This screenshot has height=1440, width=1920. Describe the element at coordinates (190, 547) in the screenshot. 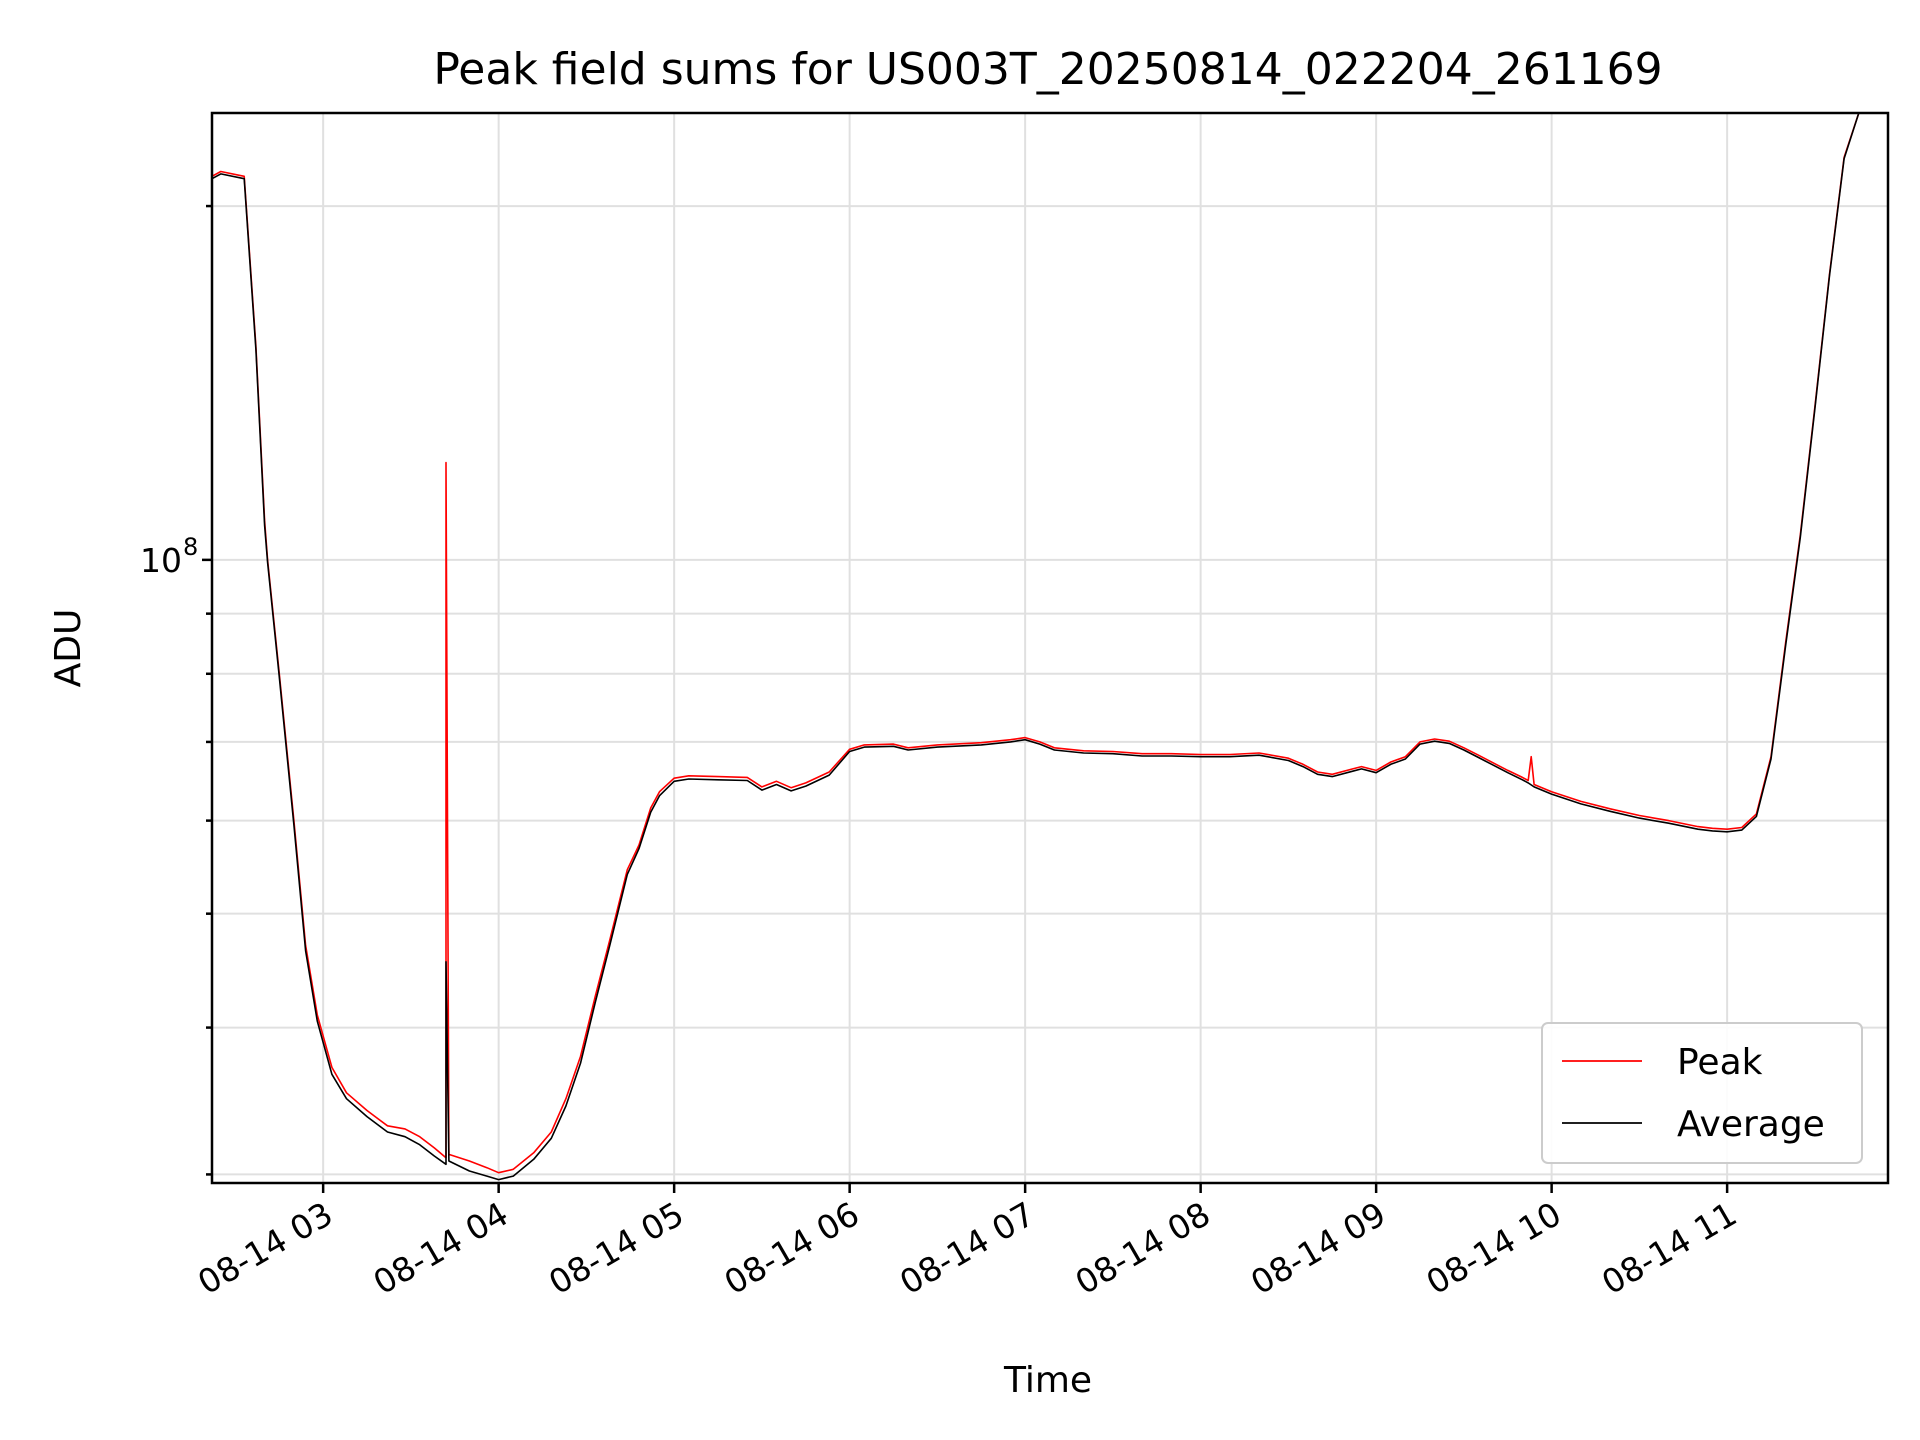

I see `y-tick-label-exponent: 8` at that location.